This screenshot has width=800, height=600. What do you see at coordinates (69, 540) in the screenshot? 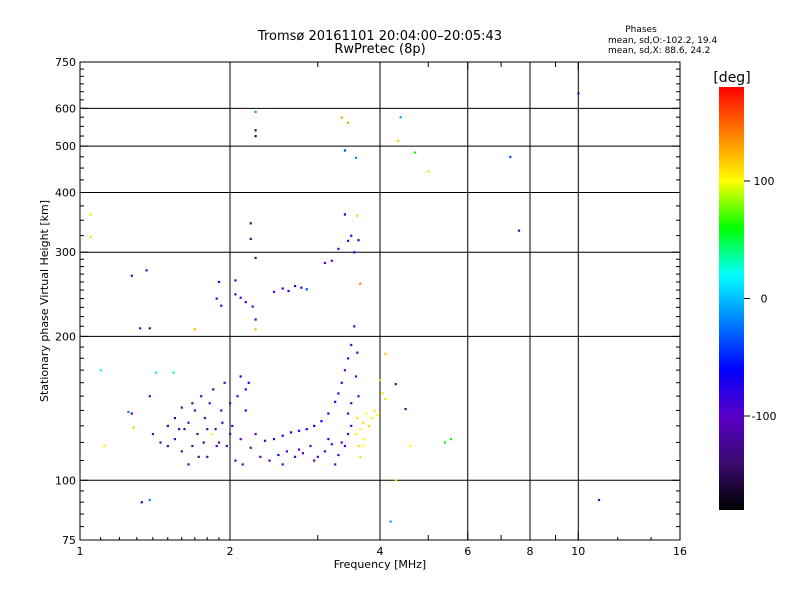
I see `y-tick-label: 75` at bounding box center [69, 540].